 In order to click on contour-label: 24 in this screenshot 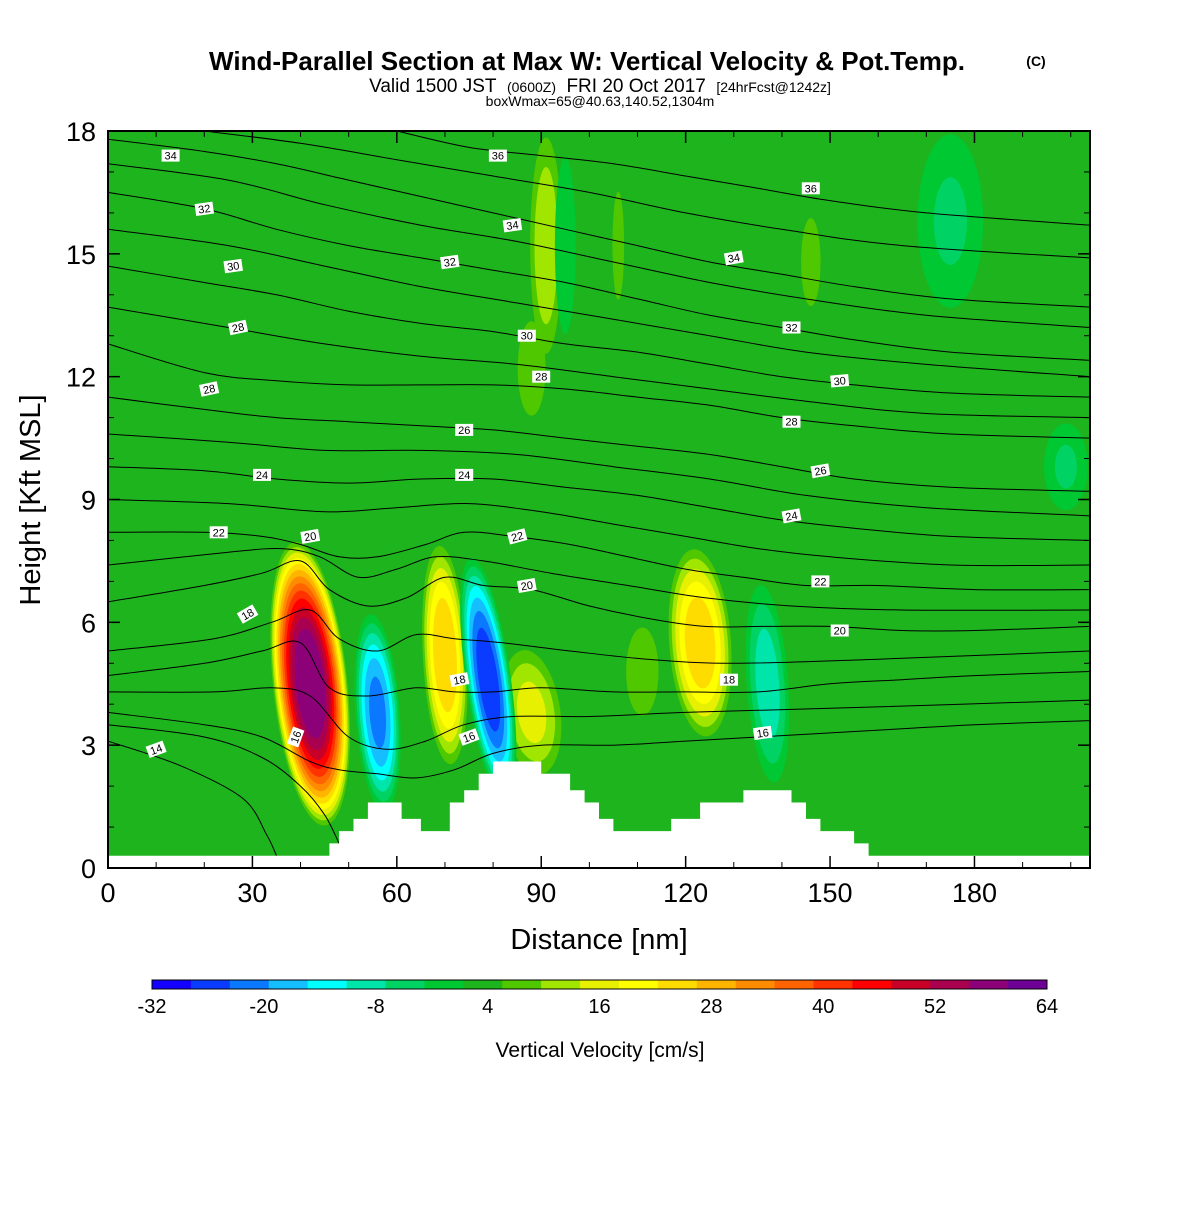, I will do `click(791, 516)`.